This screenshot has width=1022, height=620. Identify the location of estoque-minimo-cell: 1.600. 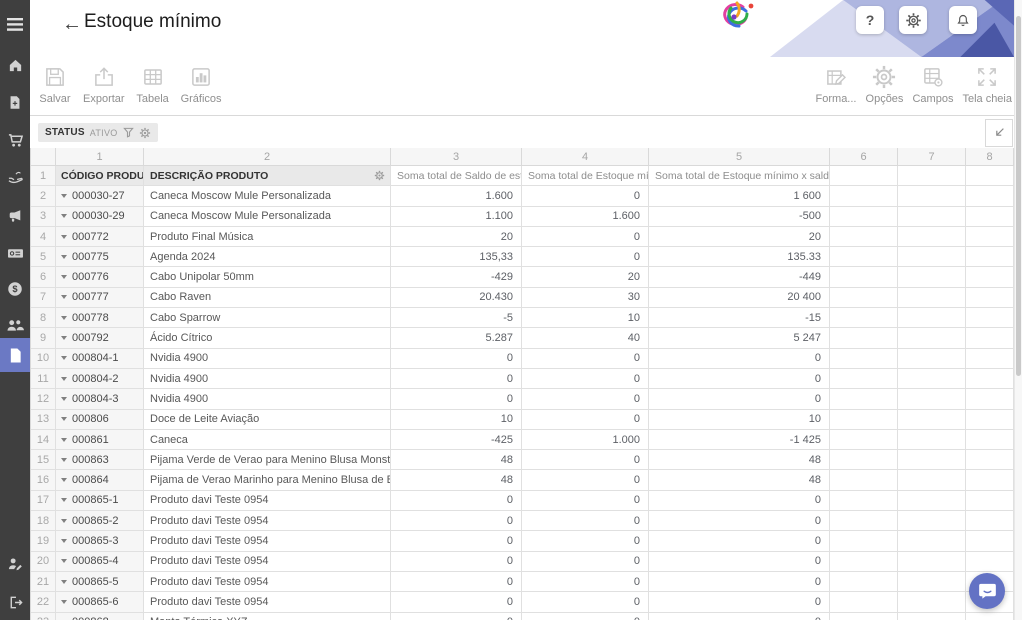
(585, 216).